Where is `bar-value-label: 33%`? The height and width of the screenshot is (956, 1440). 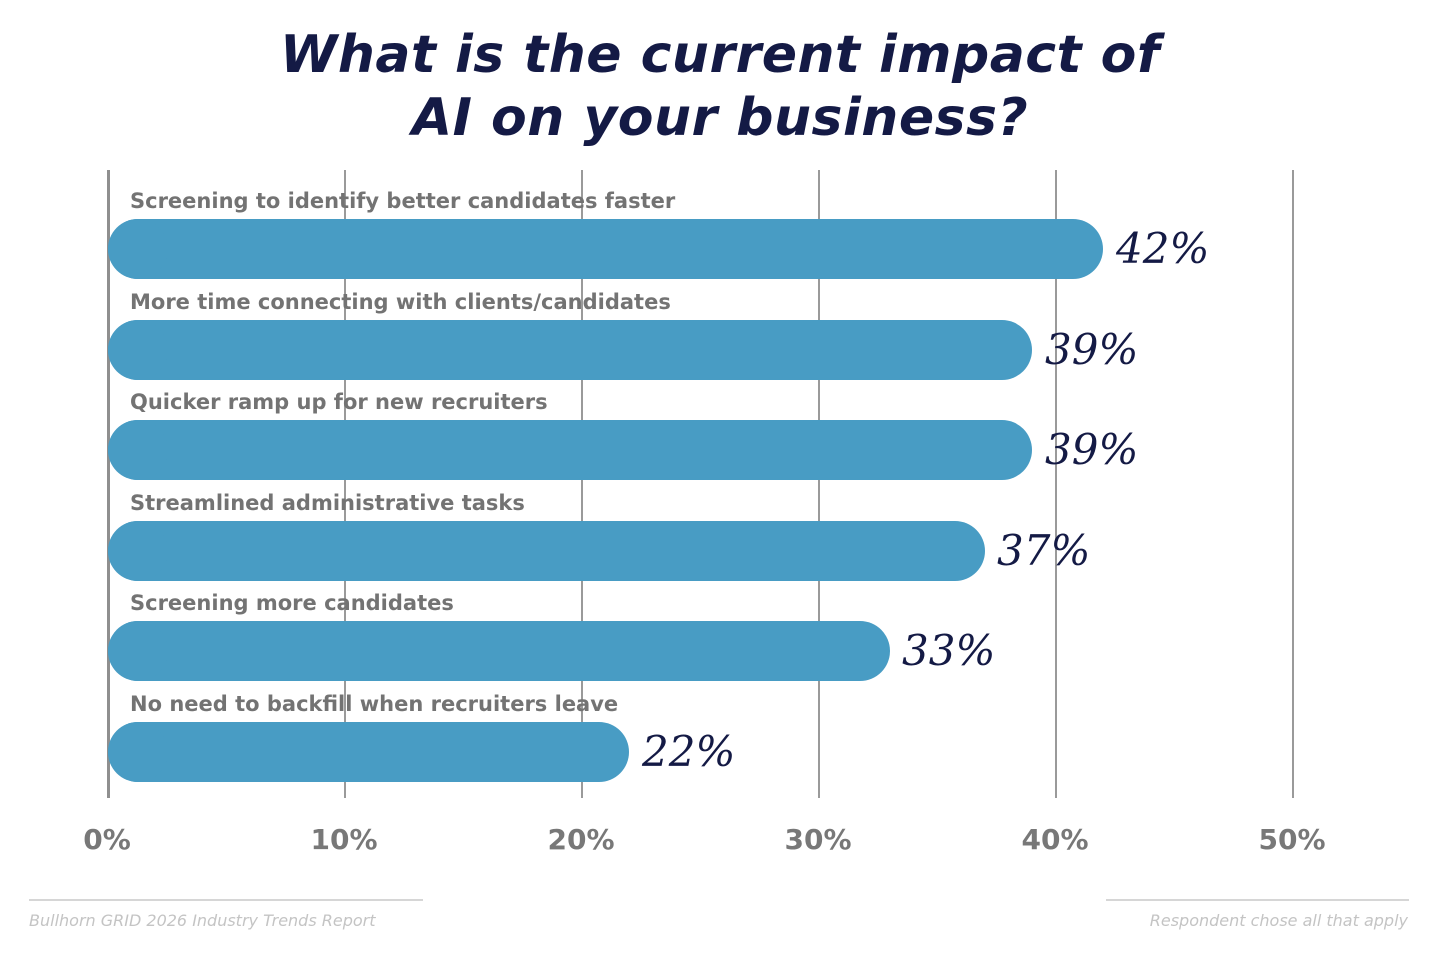 bar-value-label: 33% is located at coordinates (949, 650).